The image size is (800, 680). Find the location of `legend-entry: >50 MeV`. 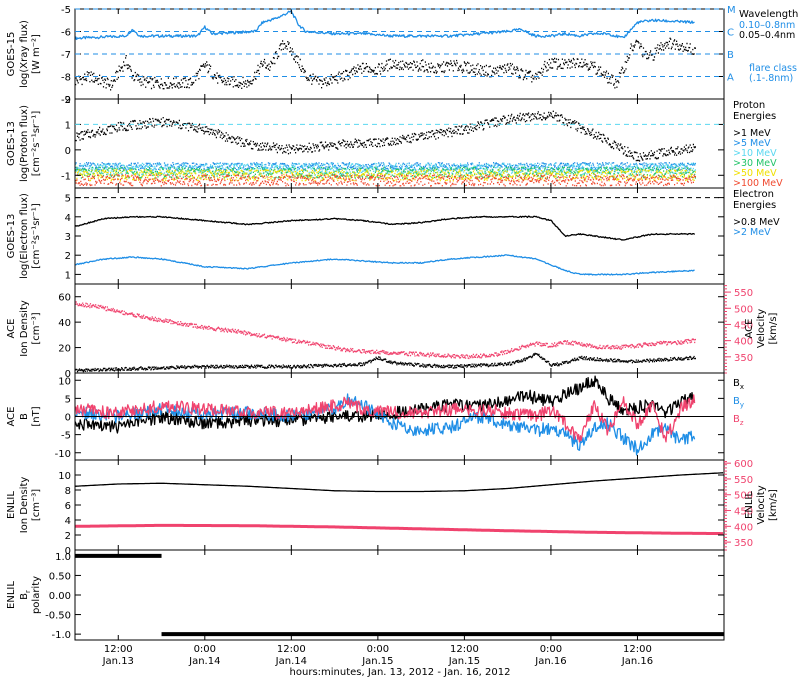

legend-entry: >50 MeV is located at coordinates (755, 173).